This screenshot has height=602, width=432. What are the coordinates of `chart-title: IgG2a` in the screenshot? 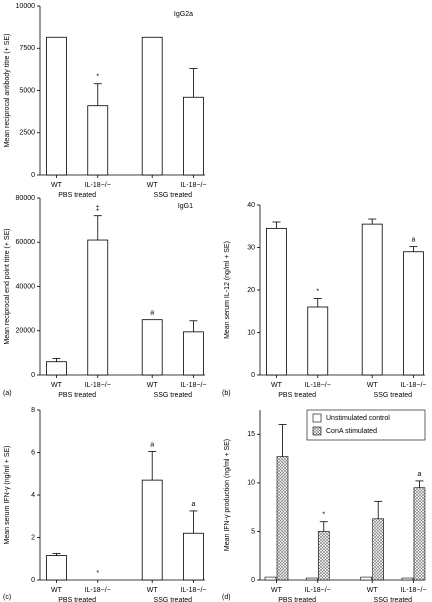 It's located at (183, 14).